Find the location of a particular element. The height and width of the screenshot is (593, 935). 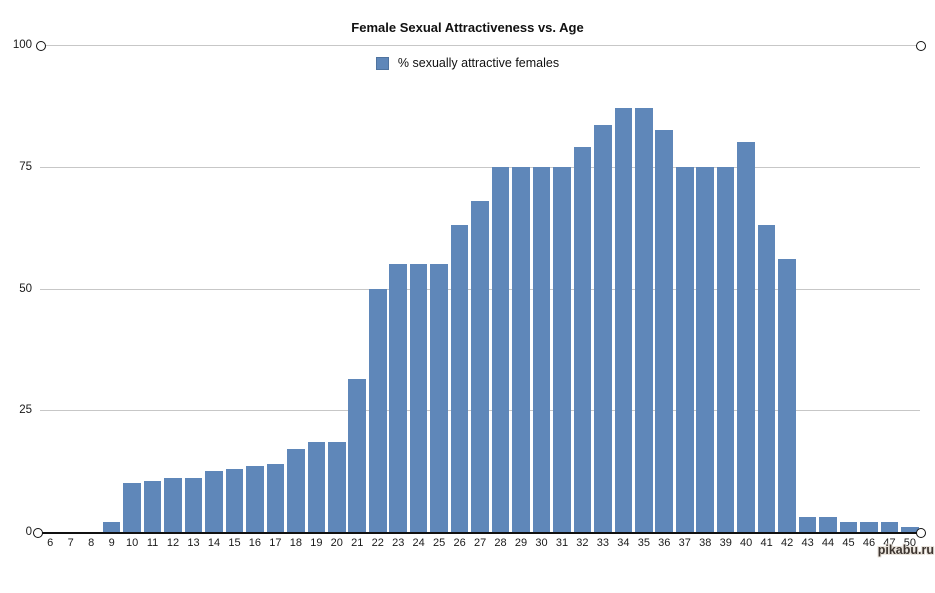

x-tick-label-20: 20 is located at coordinates (336, 543).